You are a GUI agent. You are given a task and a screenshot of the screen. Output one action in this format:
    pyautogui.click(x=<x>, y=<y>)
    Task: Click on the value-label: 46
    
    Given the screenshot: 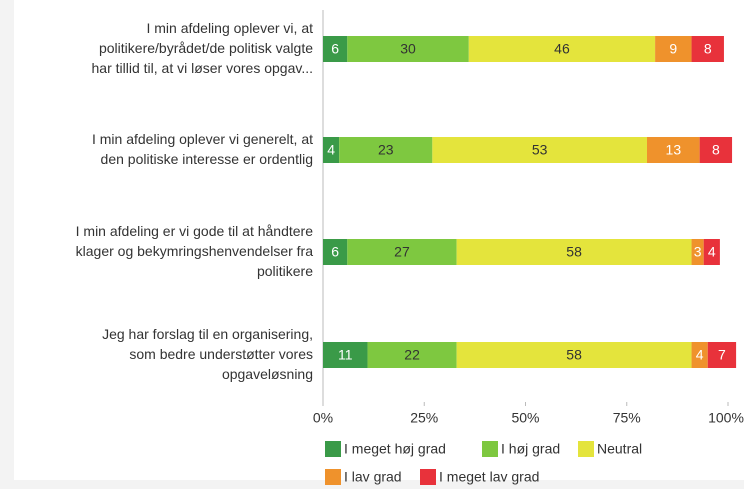 What is the action you would take?
    pyautogui.click(x=562, y=49)
    